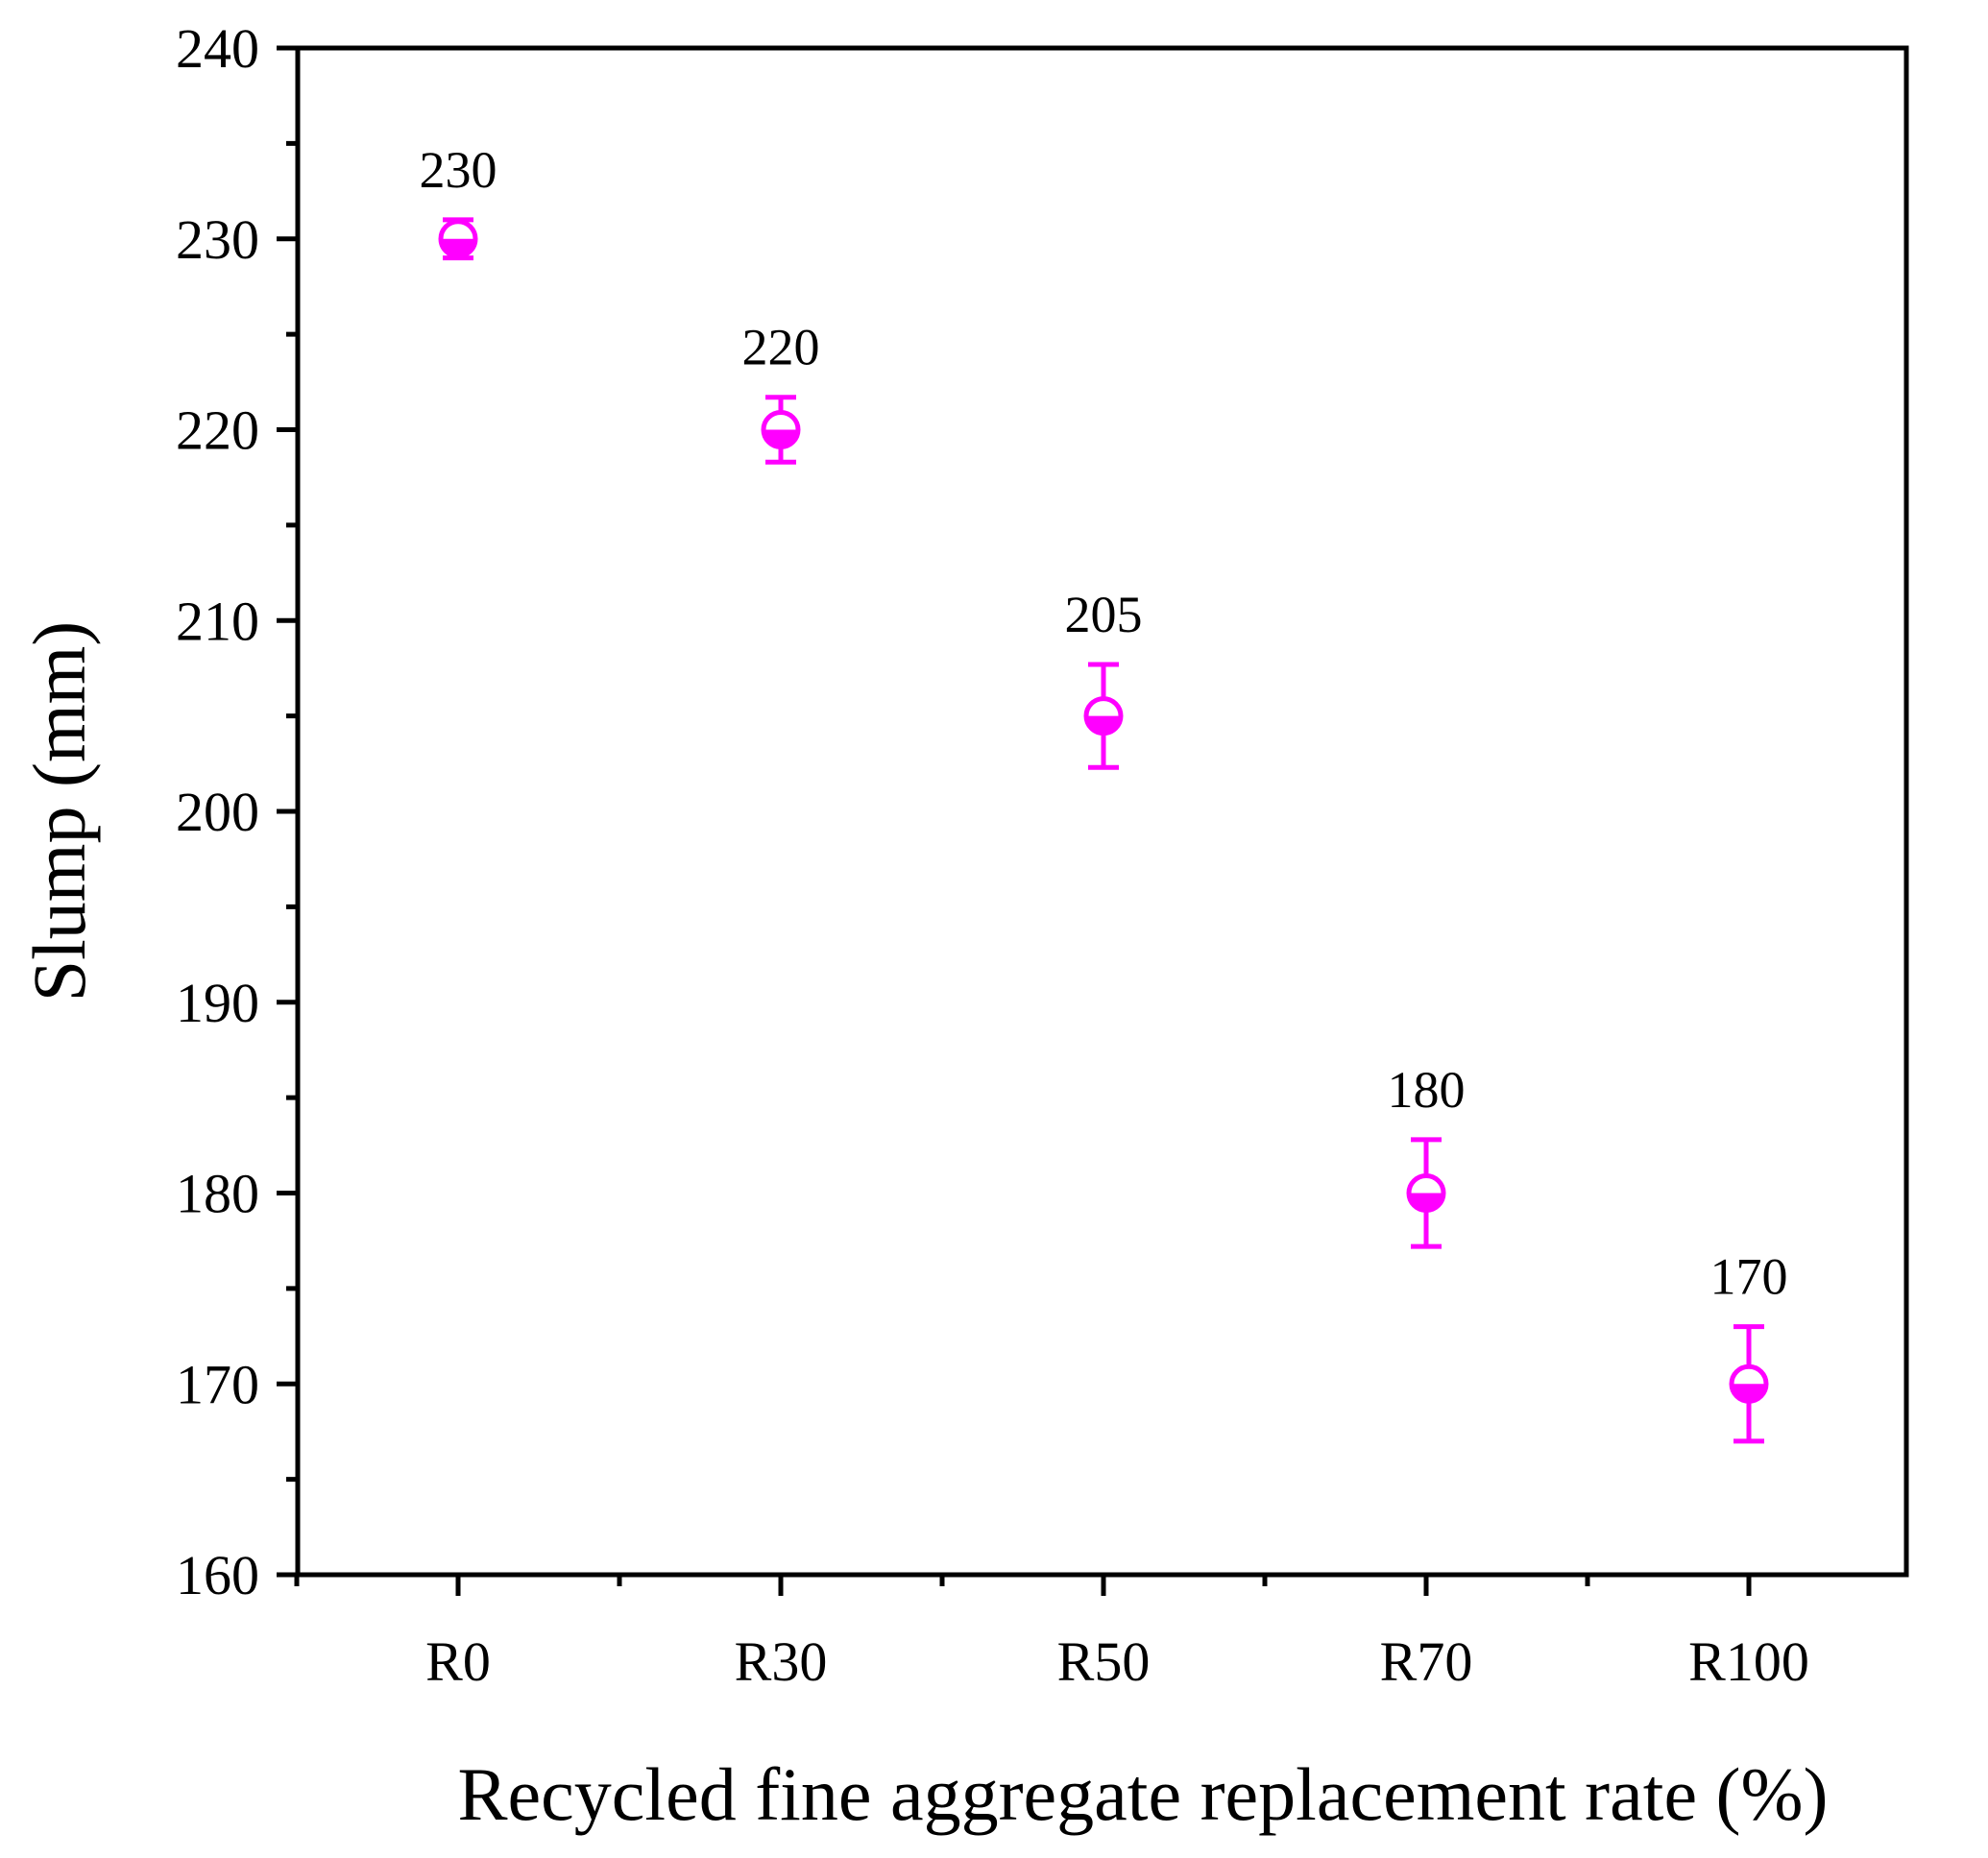  What do you see at coordinates (218, 1194) in the screenshot?
I see `y-tick-label: 180` at bounding box center [218, 1194].